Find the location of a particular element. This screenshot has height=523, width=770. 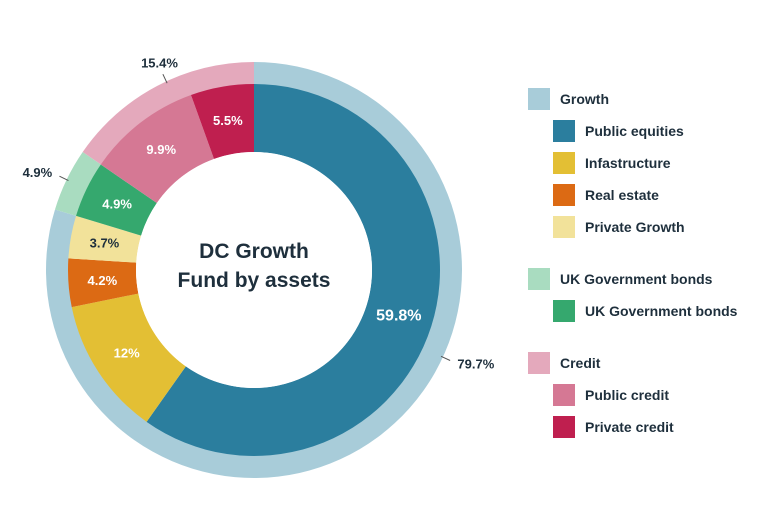

donut-hole is located at coordinates (254, 270).